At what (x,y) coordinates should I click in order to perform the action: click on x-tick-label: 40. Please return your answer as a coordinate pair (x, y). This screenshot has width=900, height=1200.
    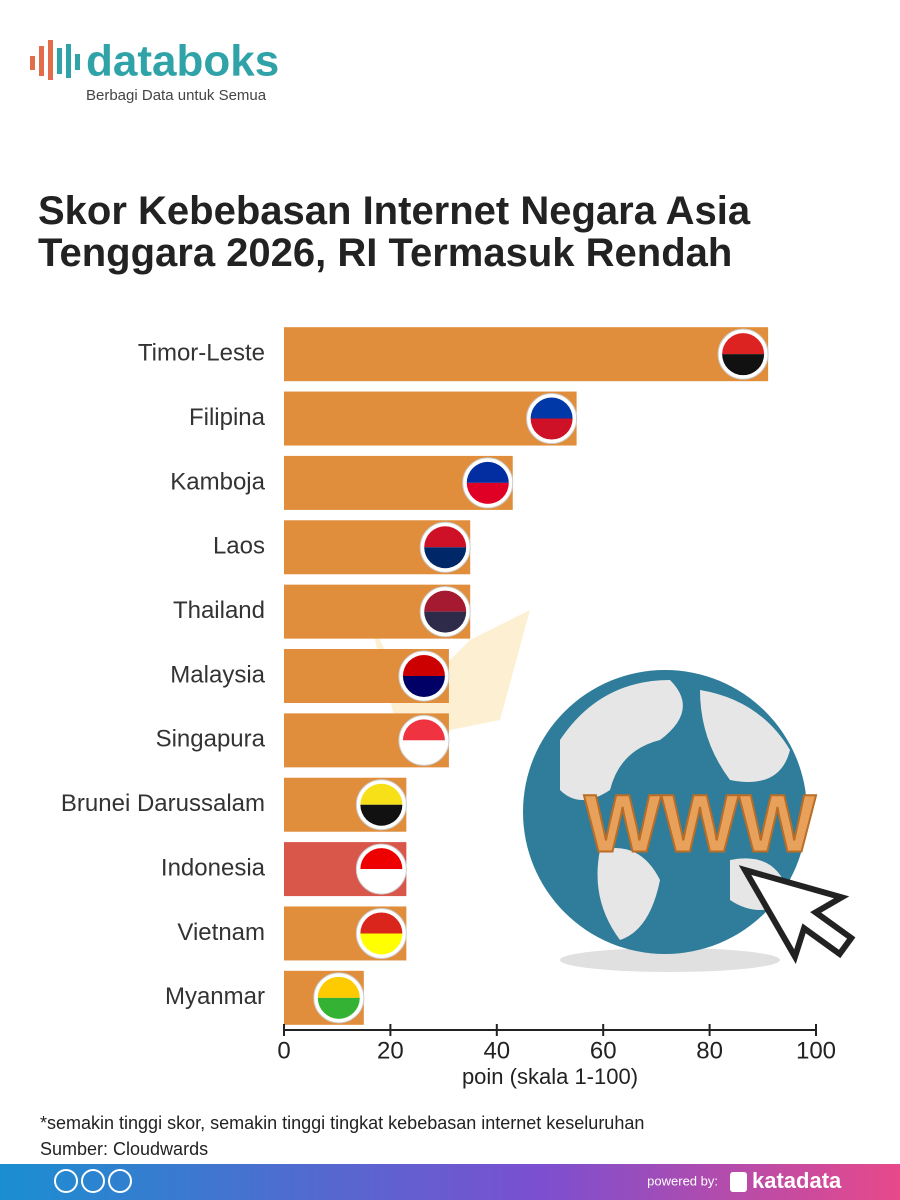
    Looking at the image, I should click on (496, 1050).